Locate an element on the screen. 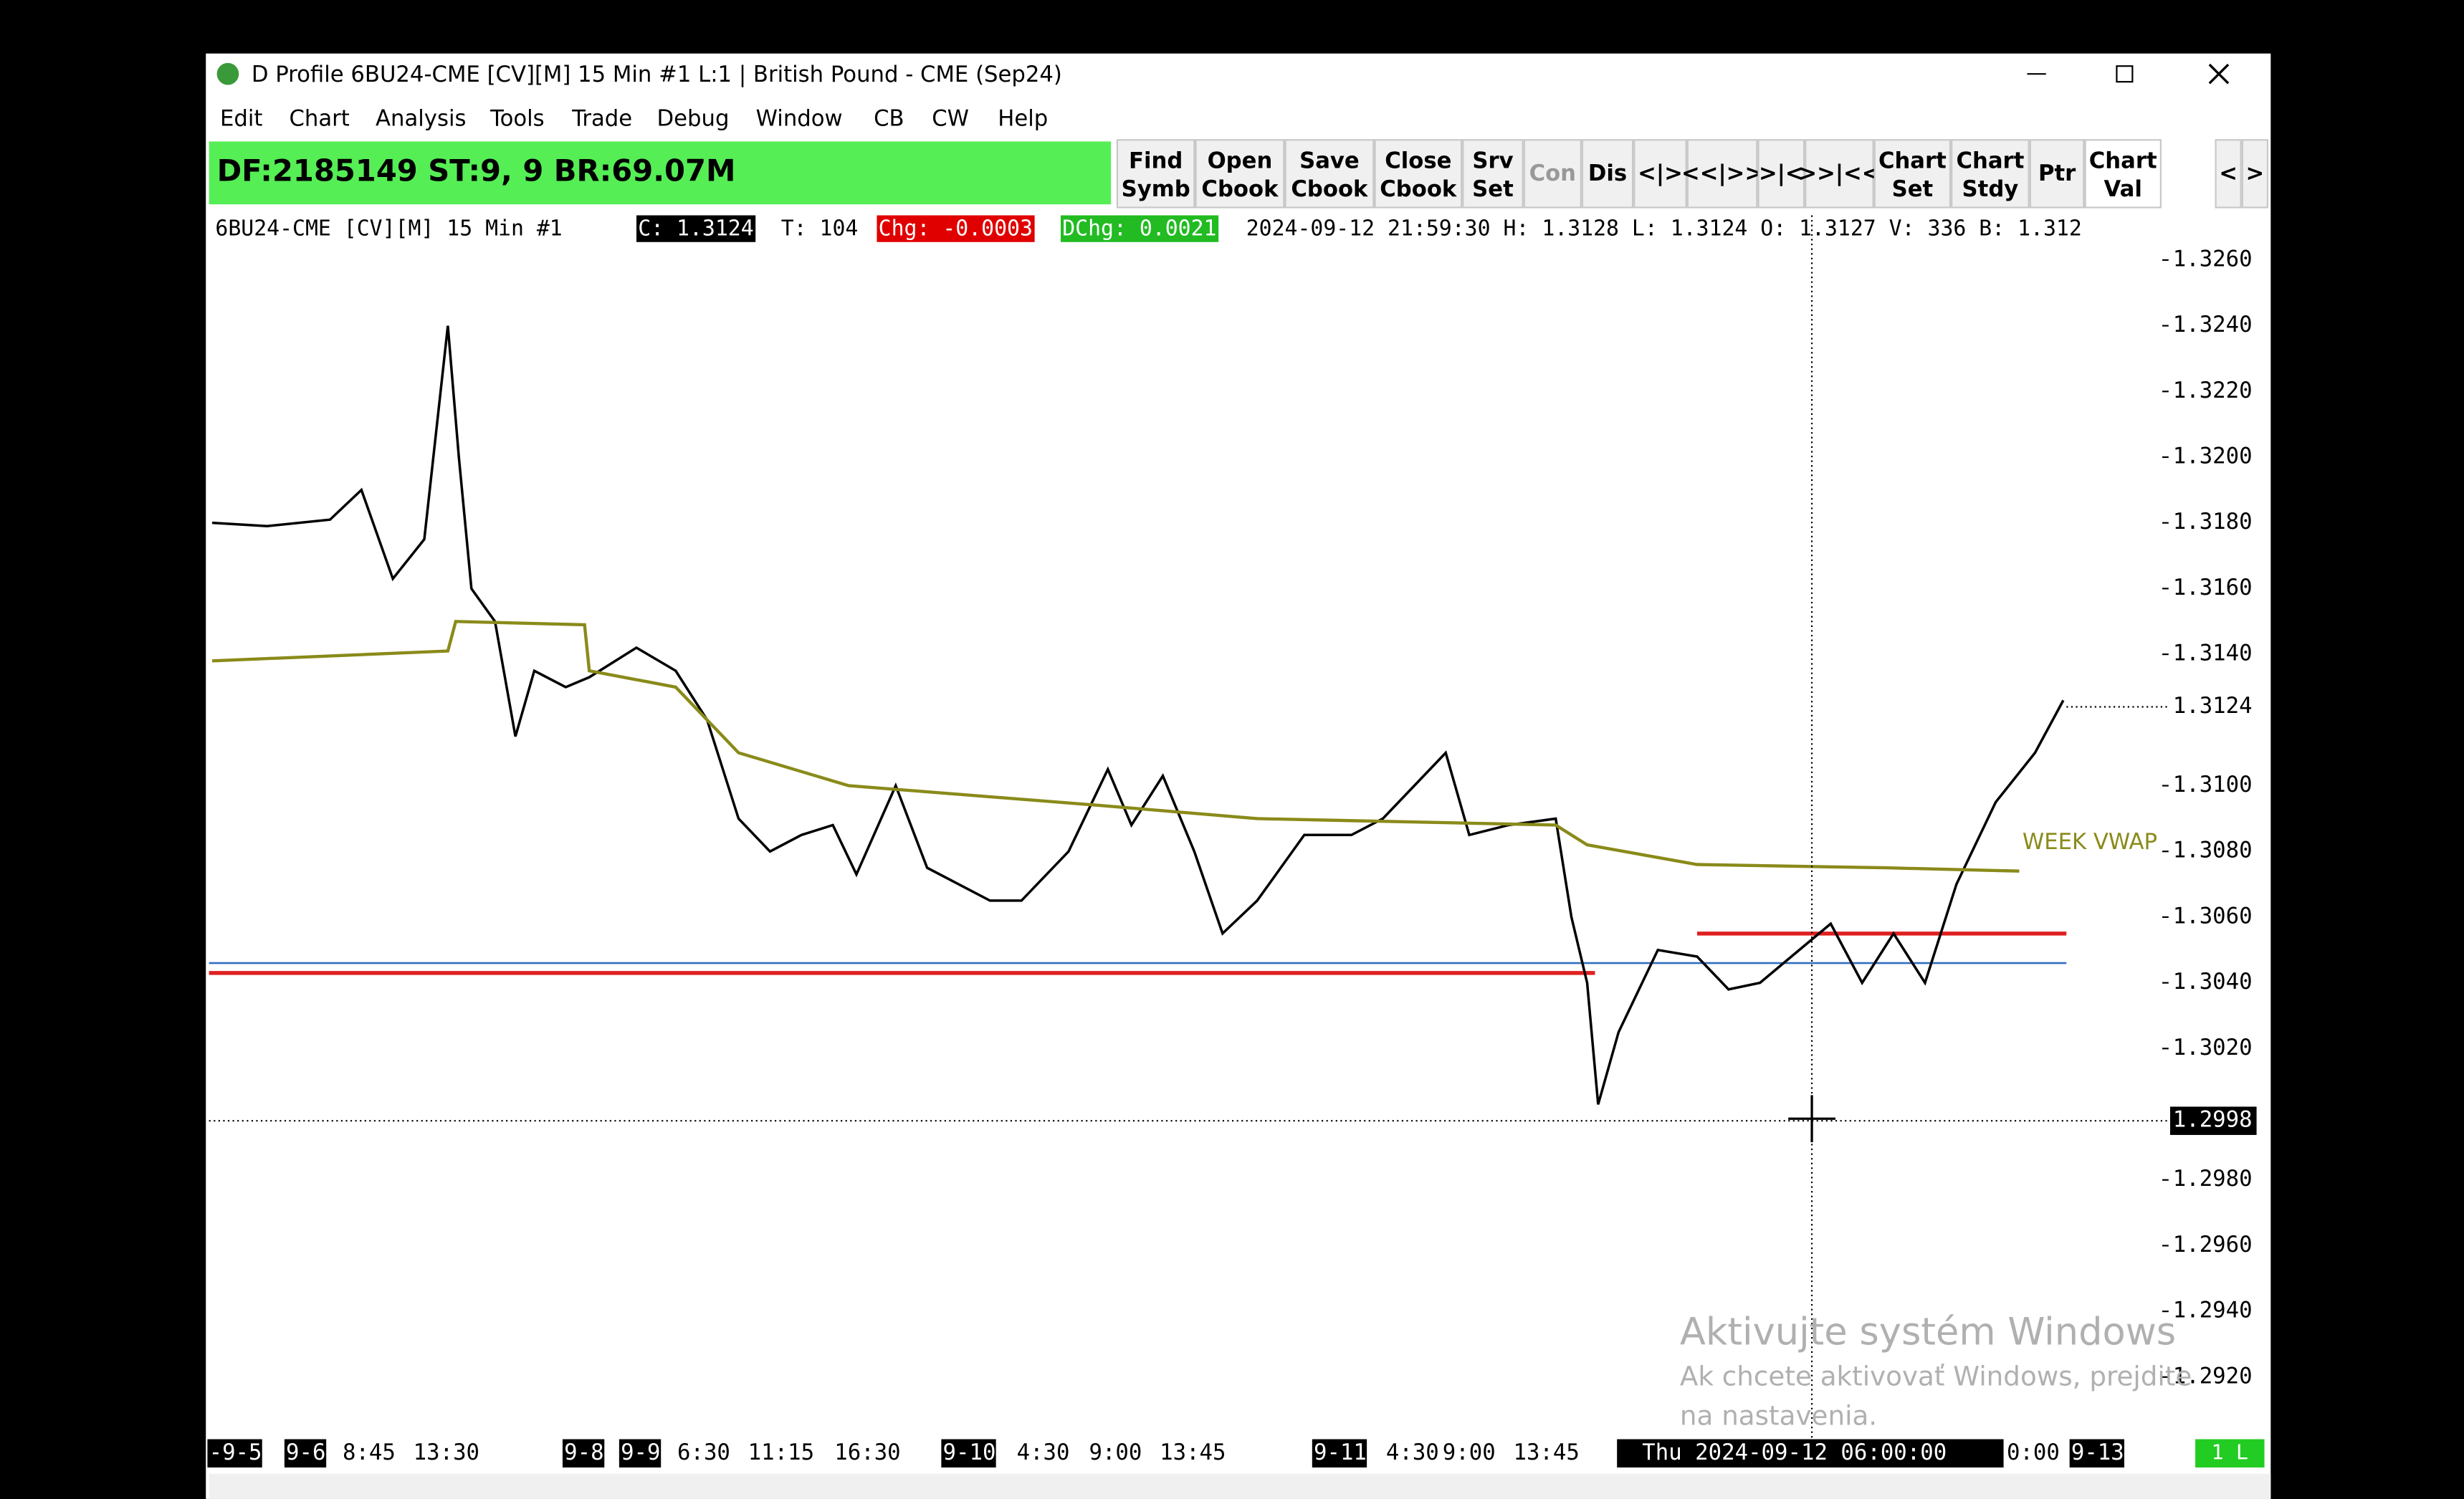 This screenshot has width=2464, height=1499. y-tick-label: 1.2940 is located at coordinates (2213, 1310).